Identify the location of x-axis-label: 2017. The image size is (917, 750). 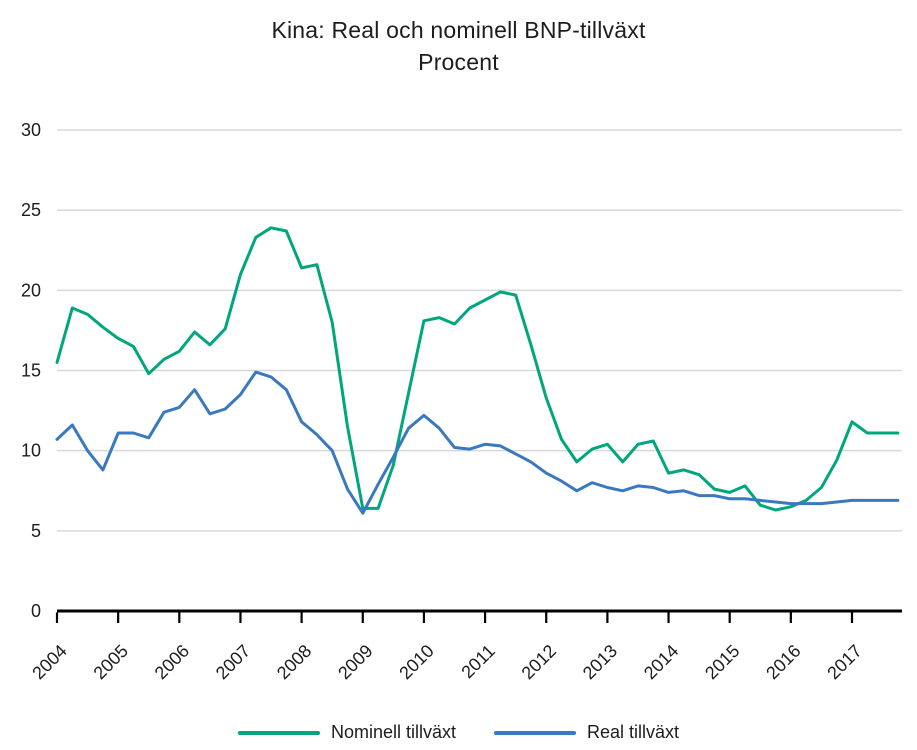
(844, 662).